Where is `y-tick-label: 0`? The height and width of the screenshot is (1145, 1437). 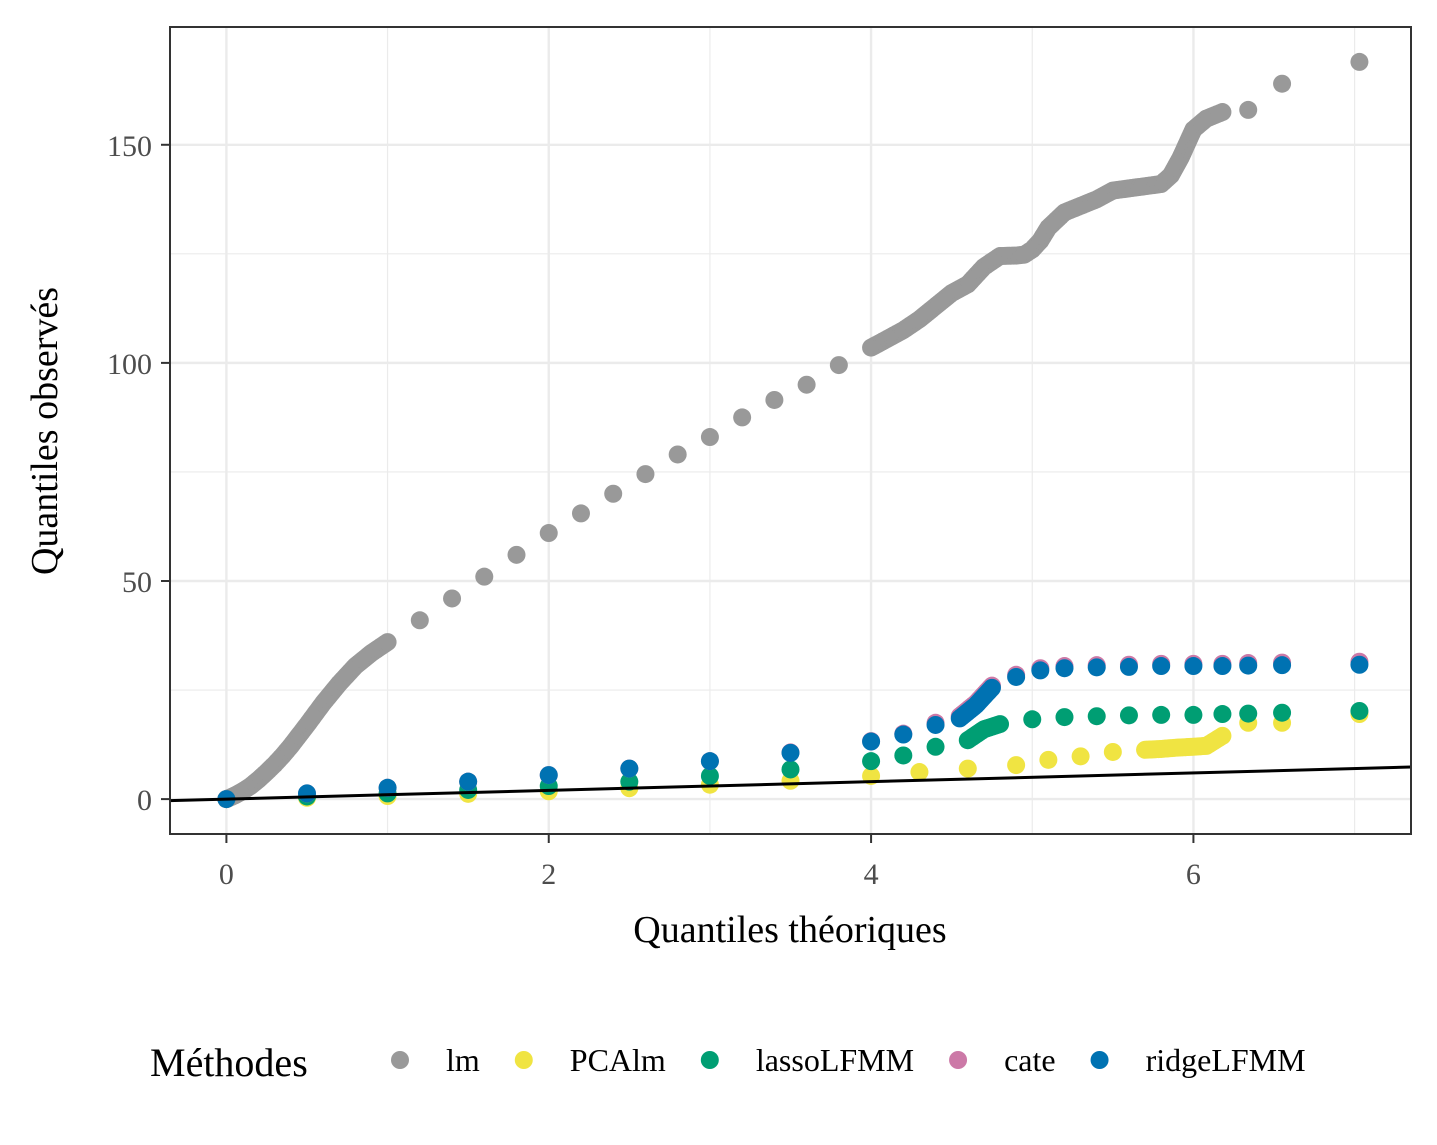
y-tick-label: 0 is located at coordinates (144, 800).